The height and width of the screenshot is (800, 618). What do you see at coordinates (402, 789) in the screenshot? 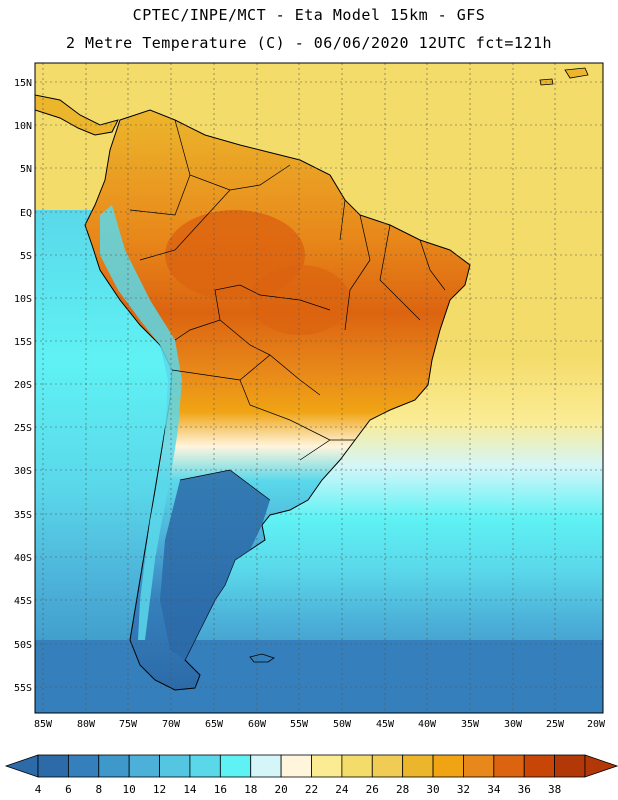
I see `colorbar-label: 28` at bounding box center [402, 789].